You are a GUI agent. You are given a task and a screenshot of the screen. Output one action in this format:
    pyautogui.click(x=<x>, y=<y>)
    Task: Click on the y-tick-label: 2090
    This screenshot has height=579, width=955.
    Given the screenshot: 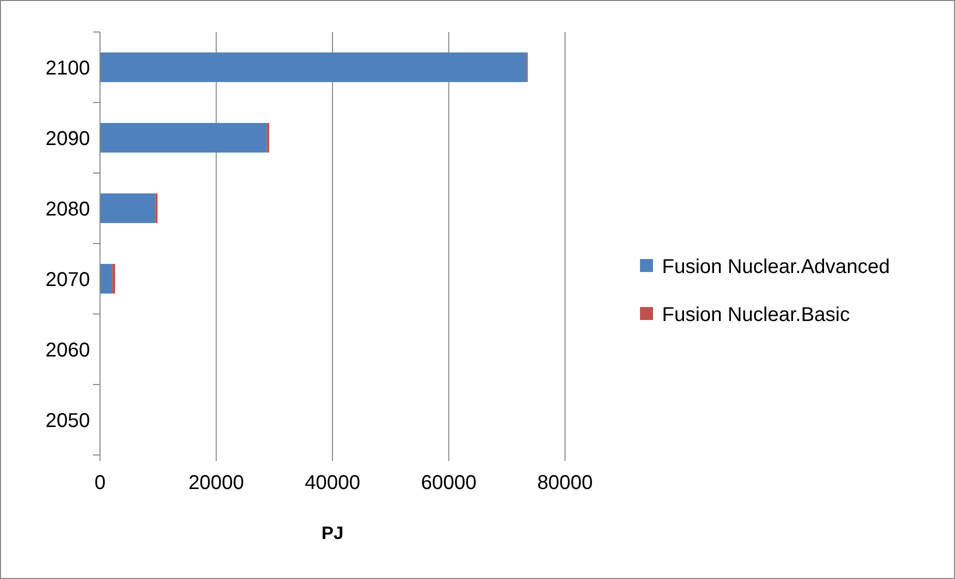 What is the action you would take?
    pyautogui.click(x=68, y=139)
    